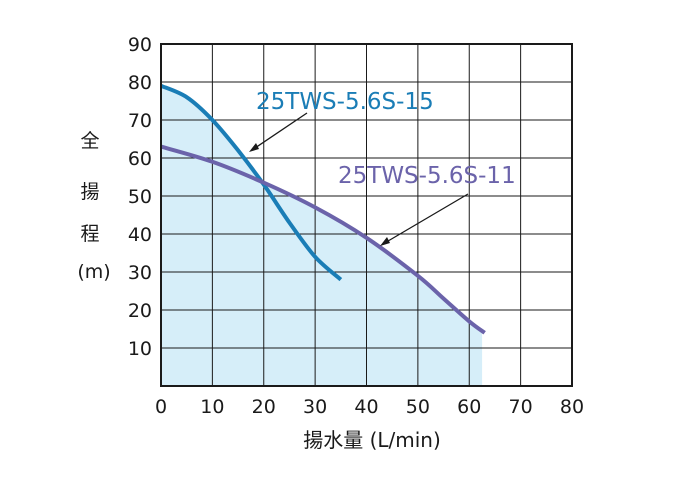 The height and width of the screenshot is (494, 700). I want to click on x-tick-label: 80, so click(572, 407).